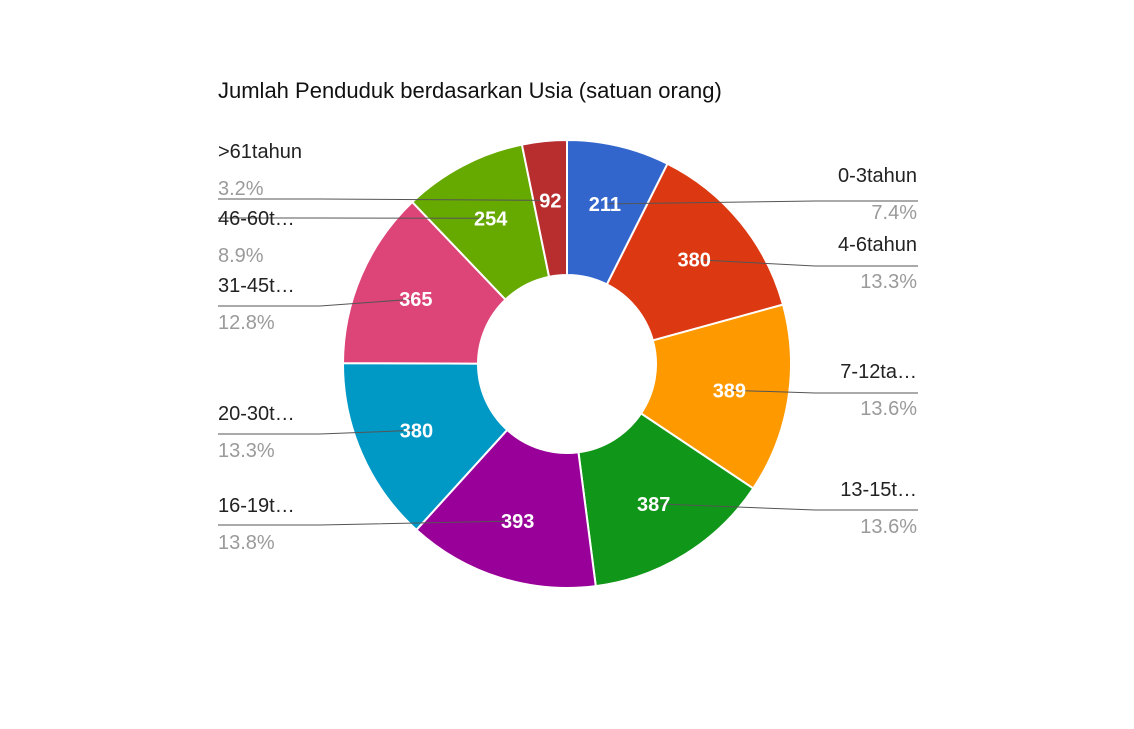 This screenshot has height=729, width=1134. What do you see at coordinates (888, 527) in the screenshot?
I see `legend-percent-13-15t: 13.6%` at bounding box center [888, 527].